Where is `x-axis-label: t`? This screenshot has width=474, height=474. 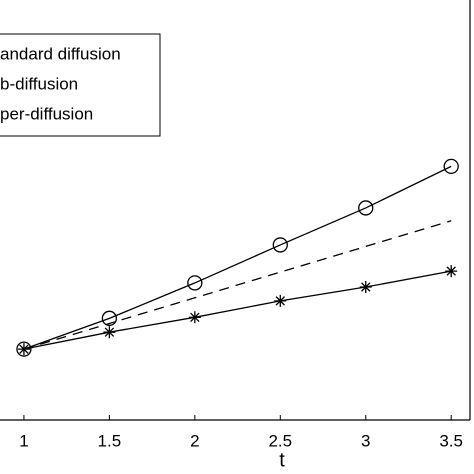 x-axis-label: t is located at coordinates (282, 460).